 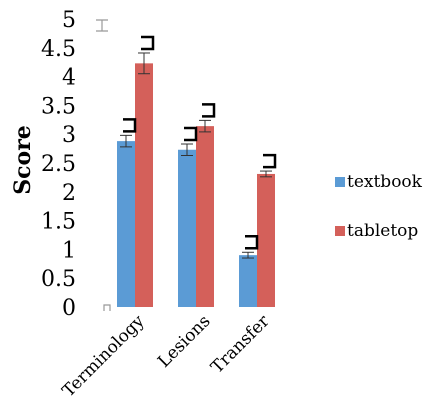 What do you see at coordinates (379, 206) in the screenshot?
I see `legend: textbook tabletop` at bounding box center [379, 206].